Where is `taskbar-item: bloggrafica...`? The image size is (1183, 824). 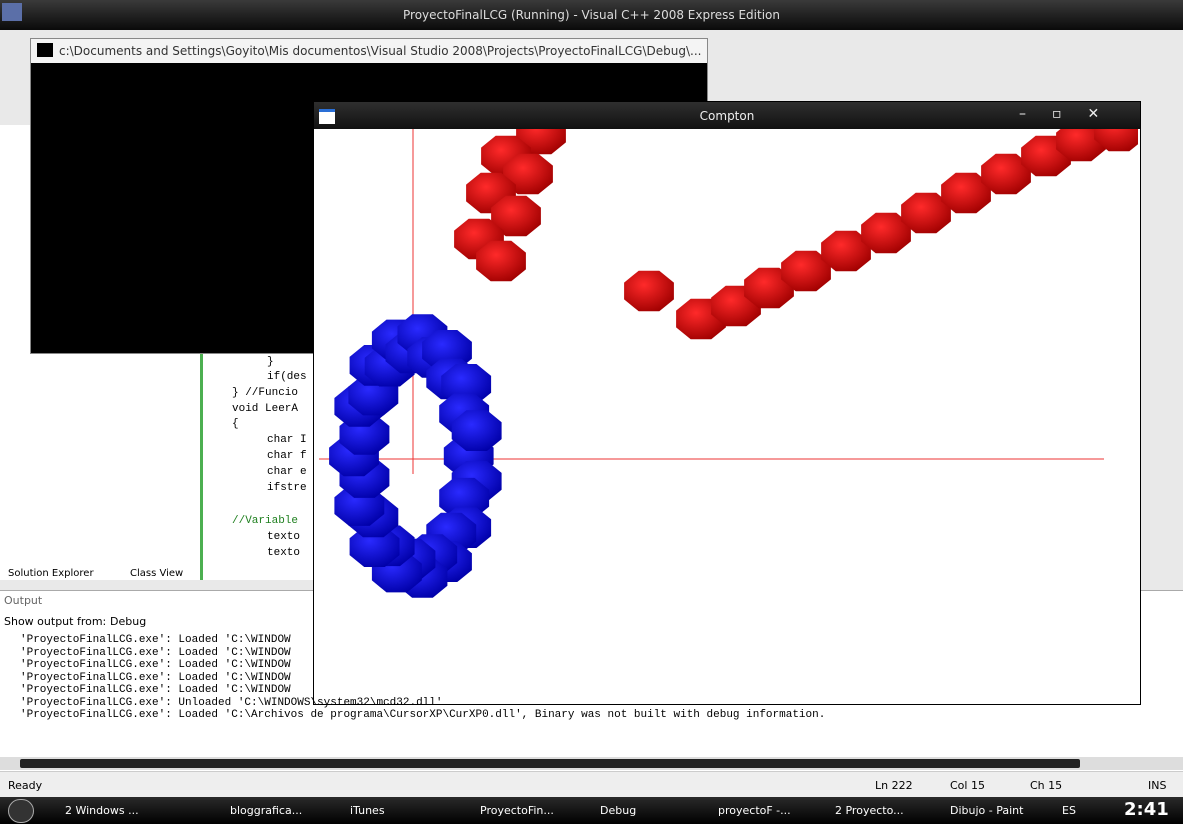
taskbar-item: bloggrafica... is located at coordinates (266, 810).